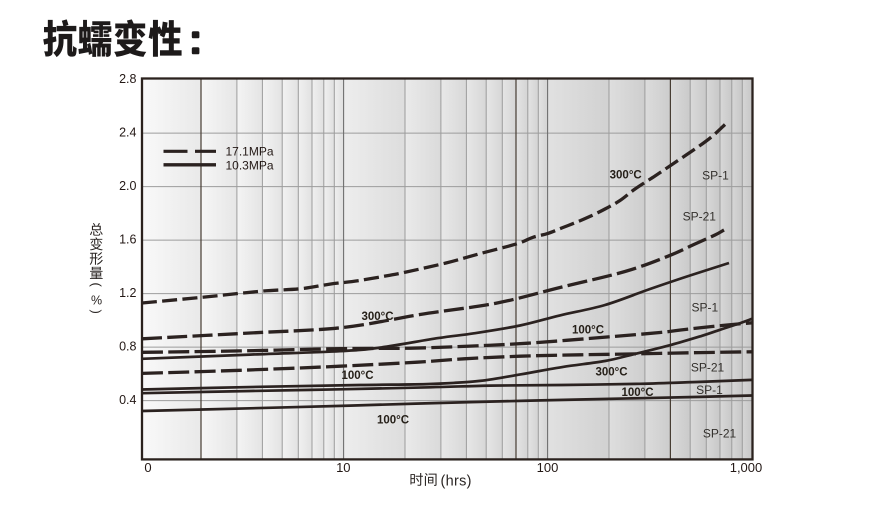  What do you see at coordinates (127, 293) in the screenshot?
I see `svg-text: 1.2` at bounding box center [127, 293].